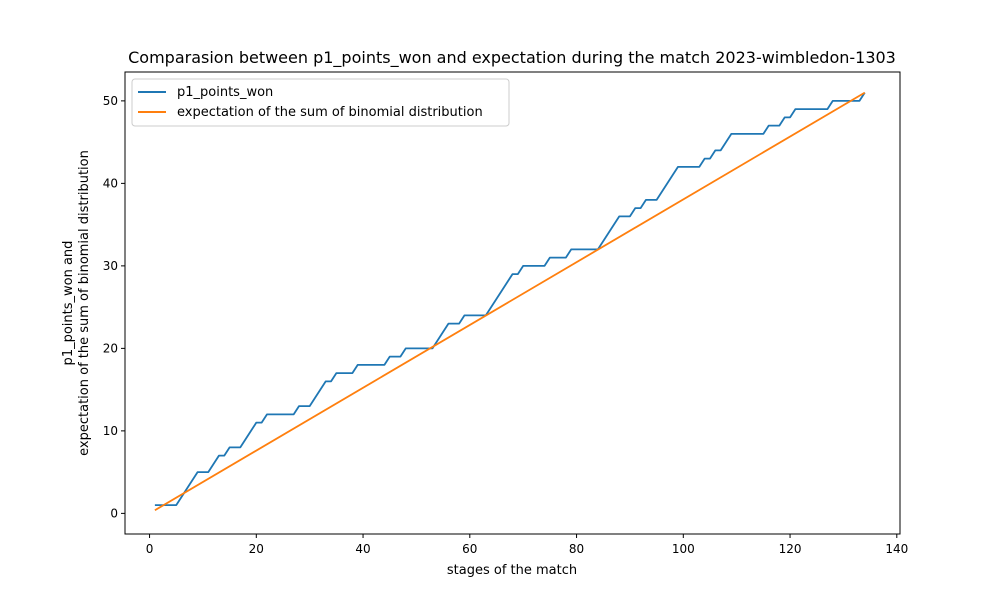  What do you see at coordinates (576, 549) in the screenshot?
I see `x-tick-label: 80` at bounding box center [576, 549].